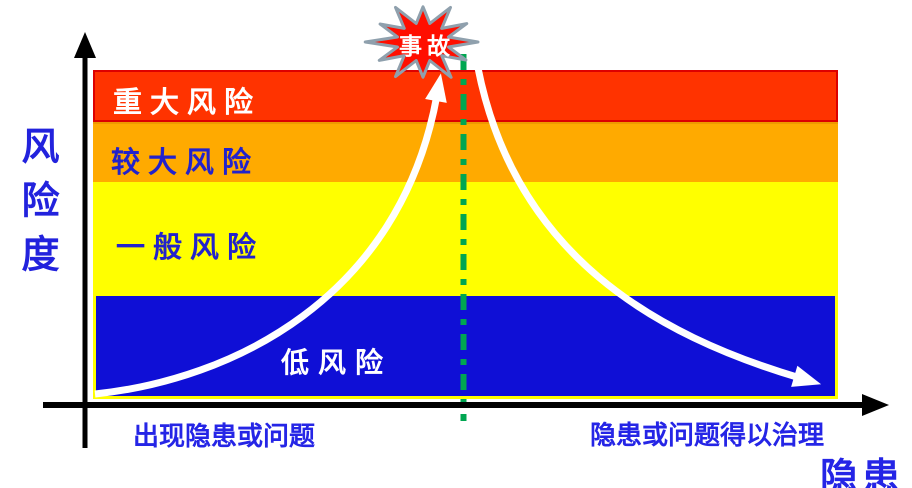 This screenshot has height=488, width=912. What do you see at coordinates (862, 472) in the screenshot?
I see `x-axis-label: 隐患` at bounding box center [862, 472].